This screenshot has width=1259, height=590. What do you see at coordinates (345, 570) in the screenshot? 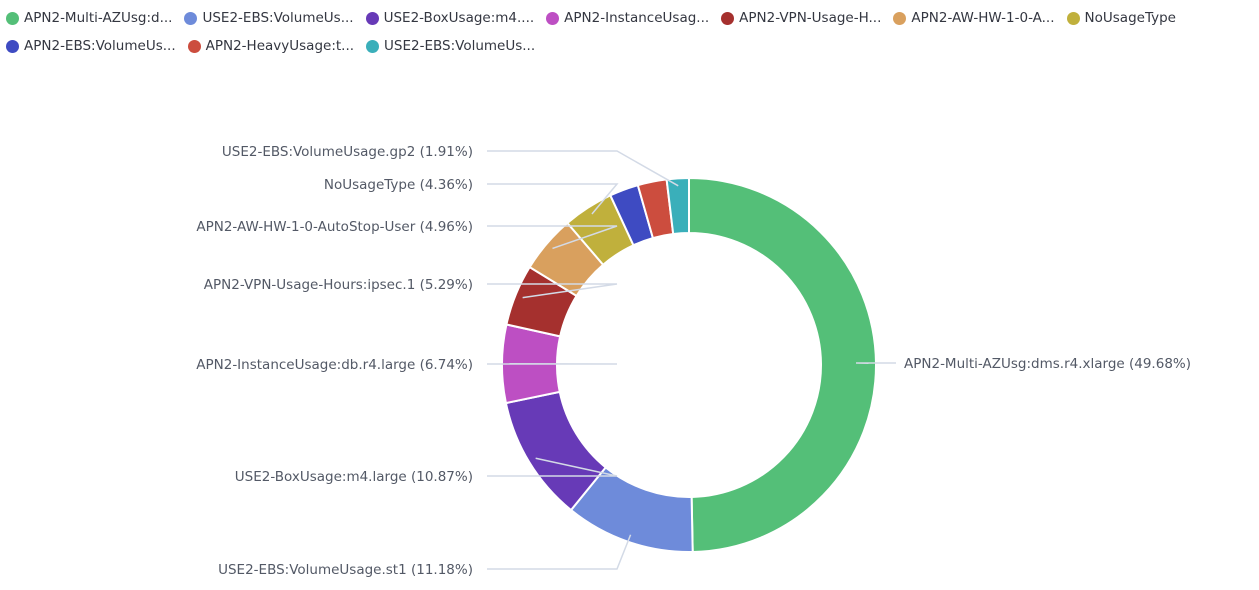
I see `slice-label: USE2-EBS:VolumeUsage.st1 (11.18%)` at bounding box center [345, 570].